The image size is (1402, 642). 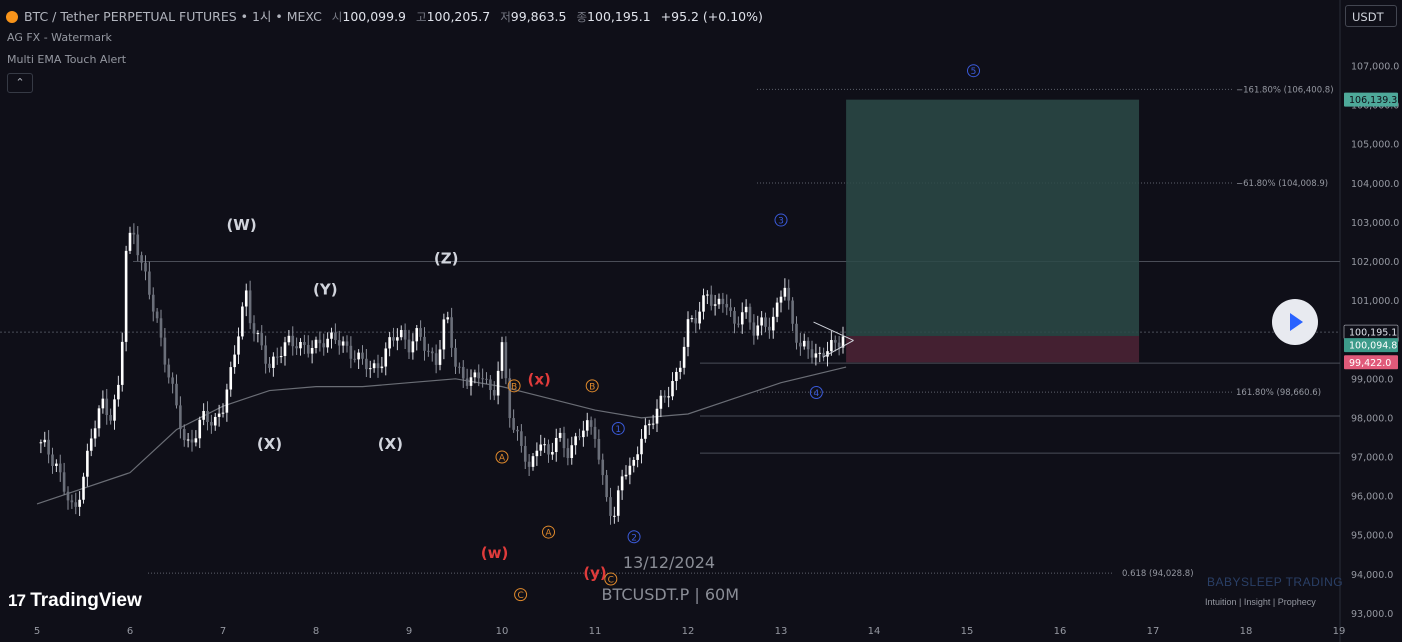 What do you see at coordinates (1246, 631) in the screenshot?
I see `time-axis-label: 18` at bounding box center [1246, 631].